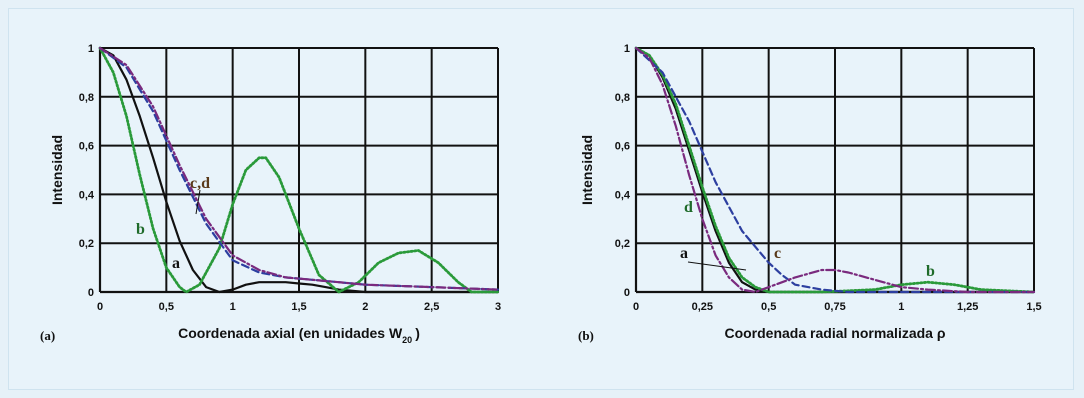 This screenshot has height=398, width=1084. What do you see at coordinates (417, 333) in the screenshot?
I see `x-axis-title-close: )` at bounding box center [417, 333].